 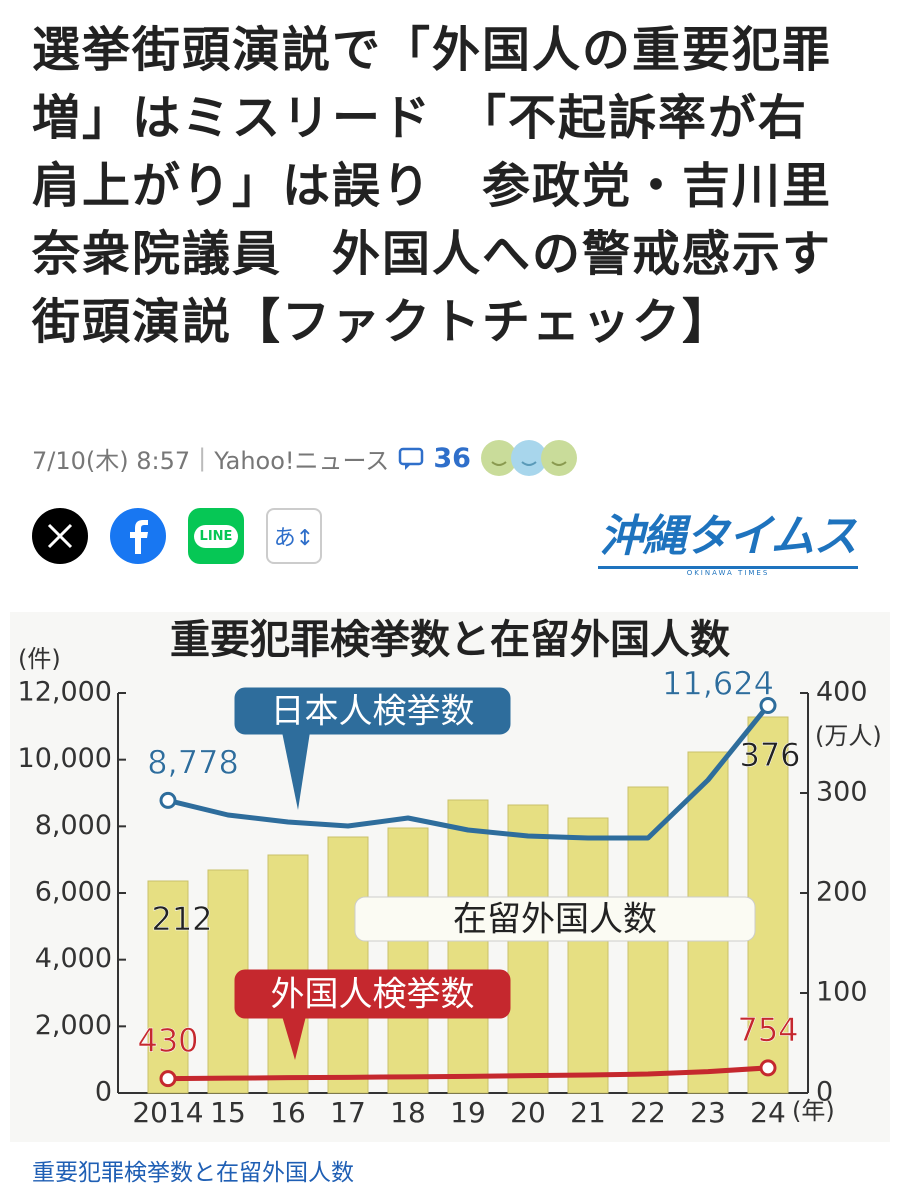 What do you see at coordinates (348, 1112) in the screenshot?
I see `x-tick-label: 17` at bounding box center [348, 1112].